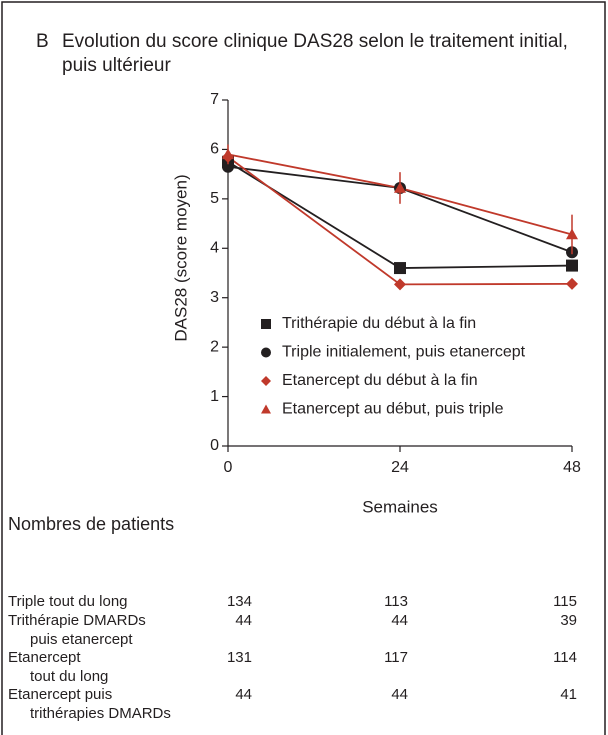  I want to click on y-axis-label: DAS28 (score moyen), so click(180, 257).